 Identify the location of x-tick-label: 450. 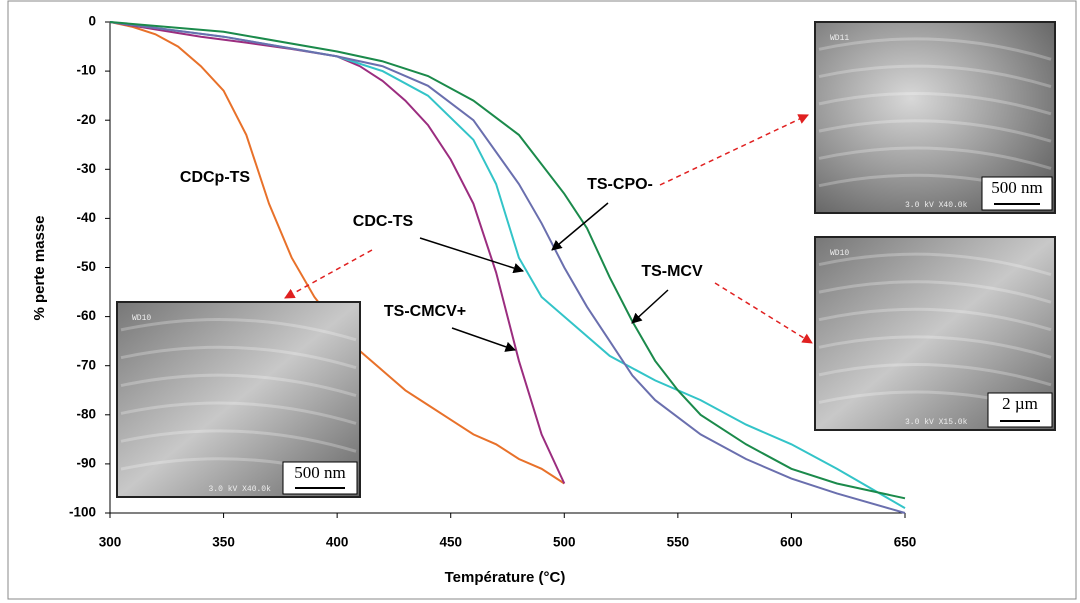
(450, 542).